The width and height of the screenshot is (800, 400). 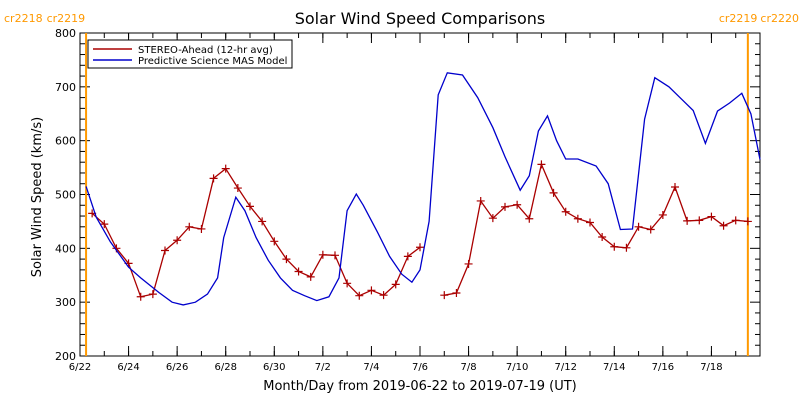 What do you see at coordinates (65, 195) in the screenshot?
I see `y-tick-label: 500` at bounding box center [65, 195].